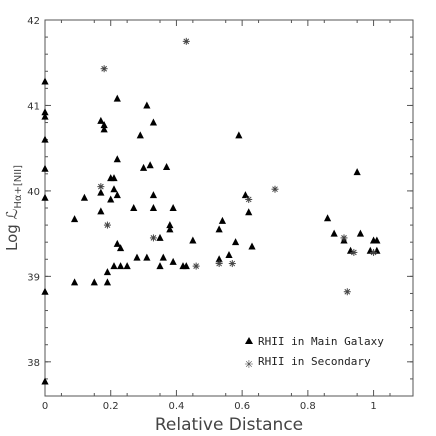 The image size is (436, 436). Describe the element at coordinates (176, 406) in the screenshot. I see `x-tick-label: 0.4` at that location.